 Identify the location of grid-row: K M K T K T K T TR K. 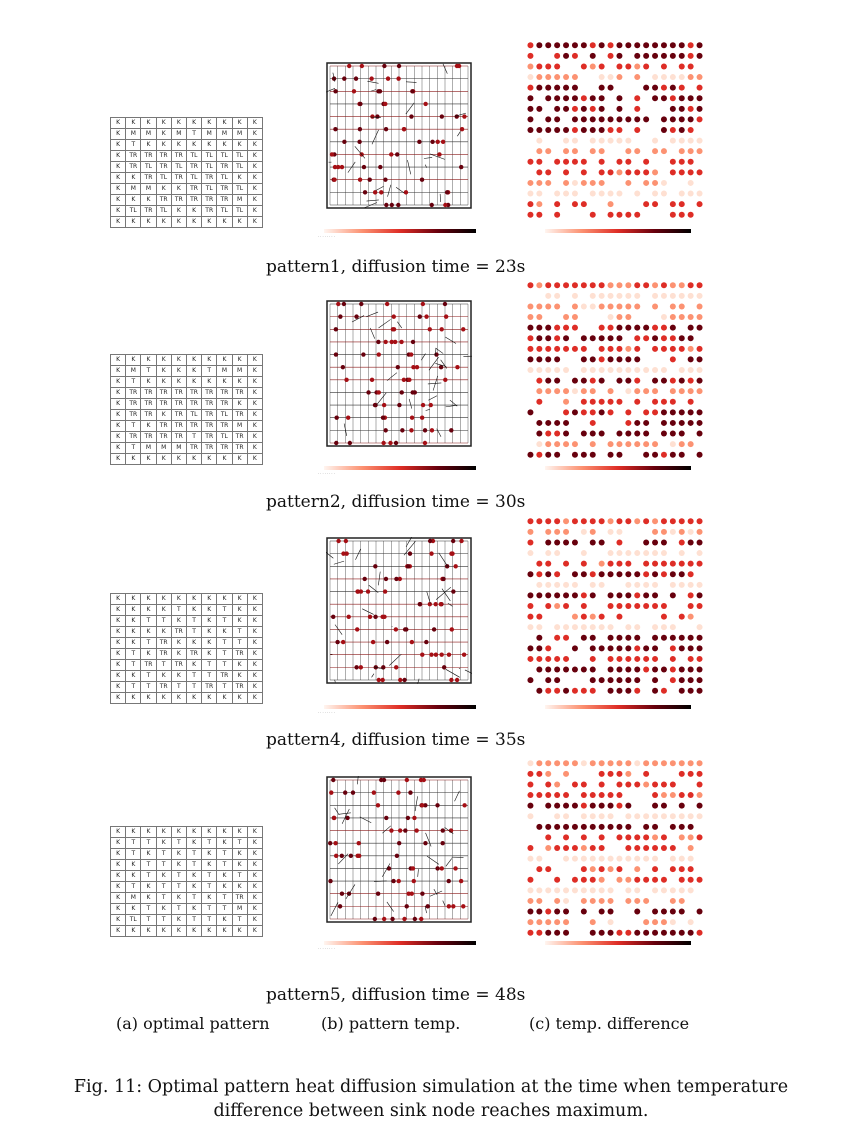
(186, 898).